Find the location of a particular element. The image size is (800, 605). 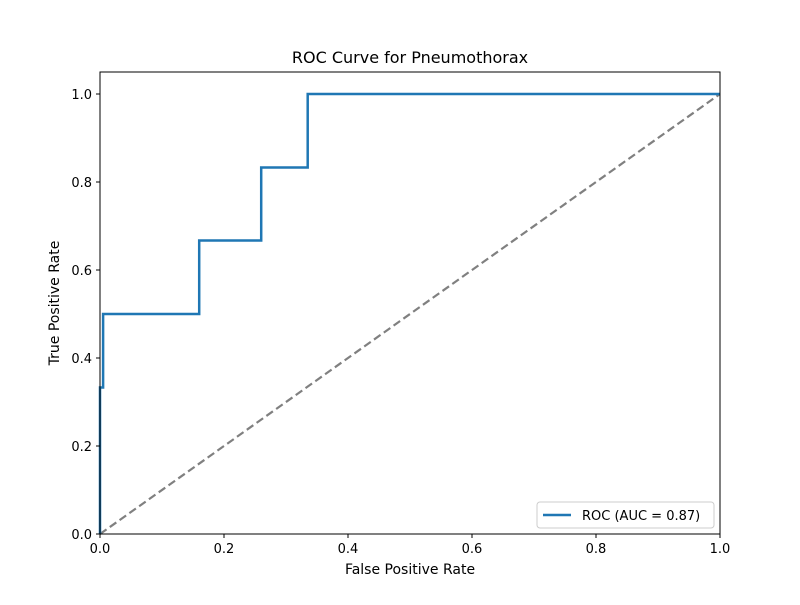

legend: ROC (AUC = 0.87) is located at coordinates (625, 515).